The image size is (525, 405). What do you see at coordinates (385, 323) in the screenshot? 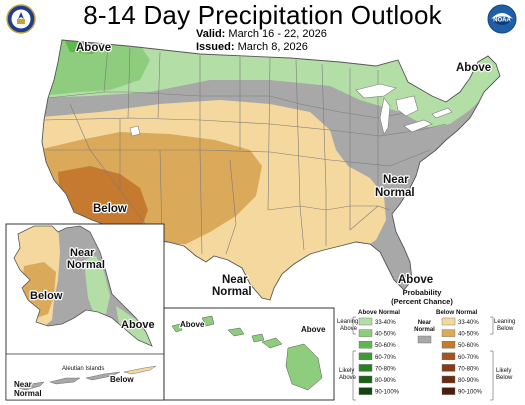
I see `legend-above-bin-label: 33-40%` at bounding box center [385, 323].